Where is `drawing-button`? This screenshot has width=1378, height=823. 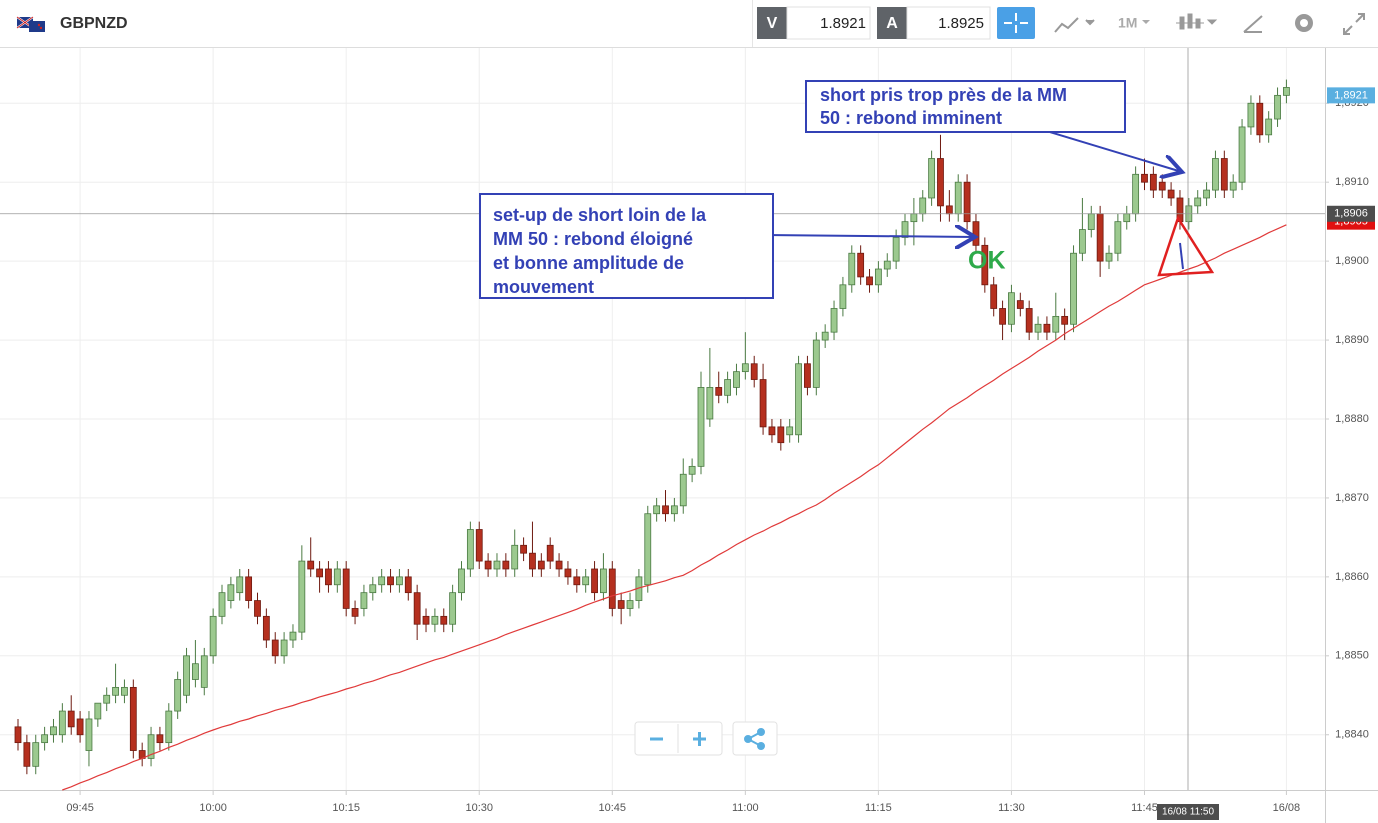 drawing-button is located at coordinates (1253, 24).